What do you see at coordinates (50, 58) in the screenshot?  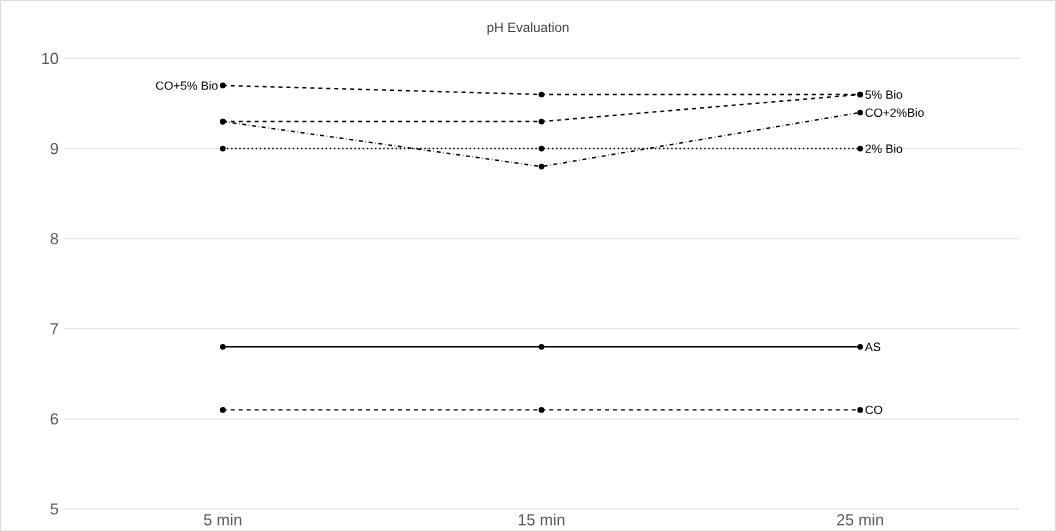 I see `y-tick-label: 10` at bounding box center [50, 58].